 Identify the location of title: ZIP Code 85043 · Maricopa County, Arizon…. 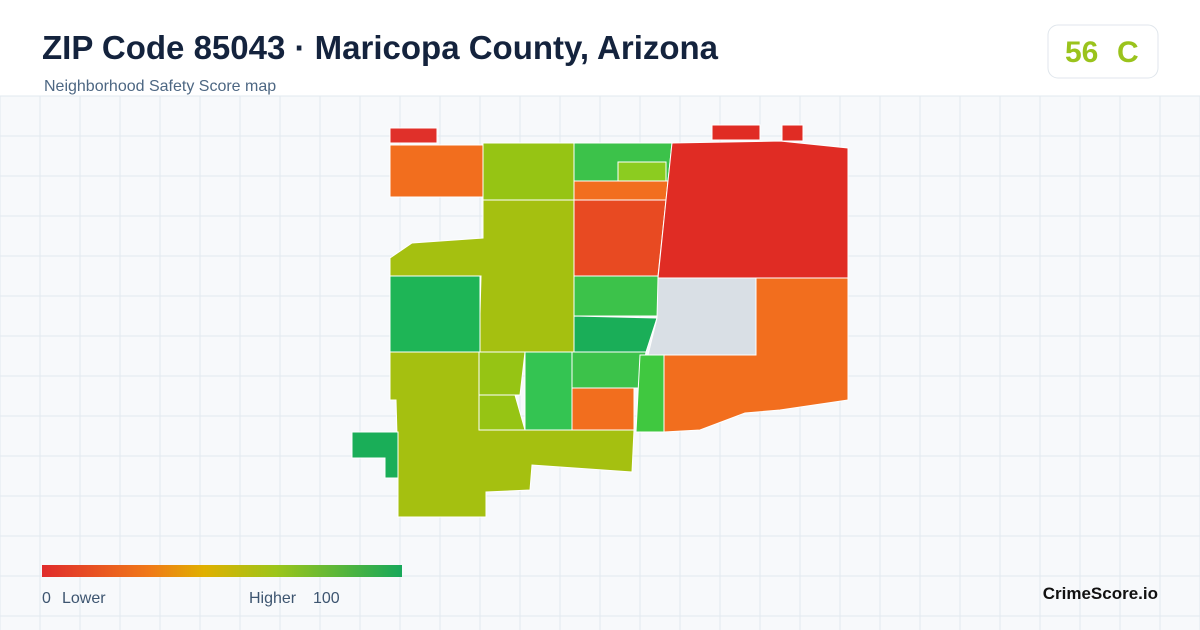
(380, 47).